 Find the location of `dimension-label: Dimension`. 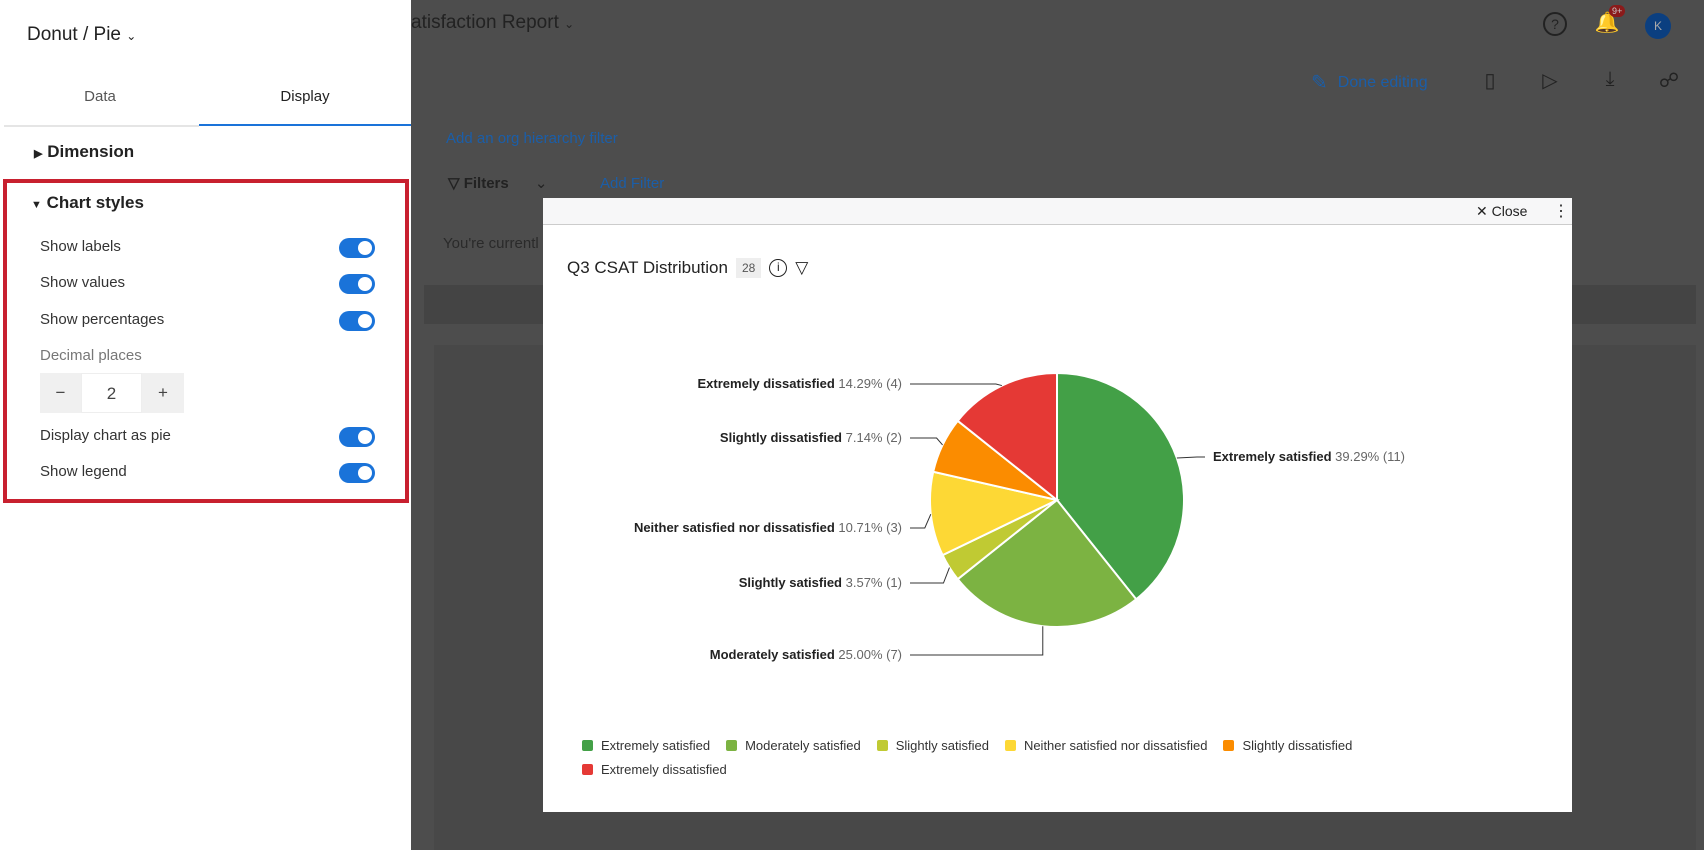

dimension-label: Dimension is located at coordinates (91, 151).